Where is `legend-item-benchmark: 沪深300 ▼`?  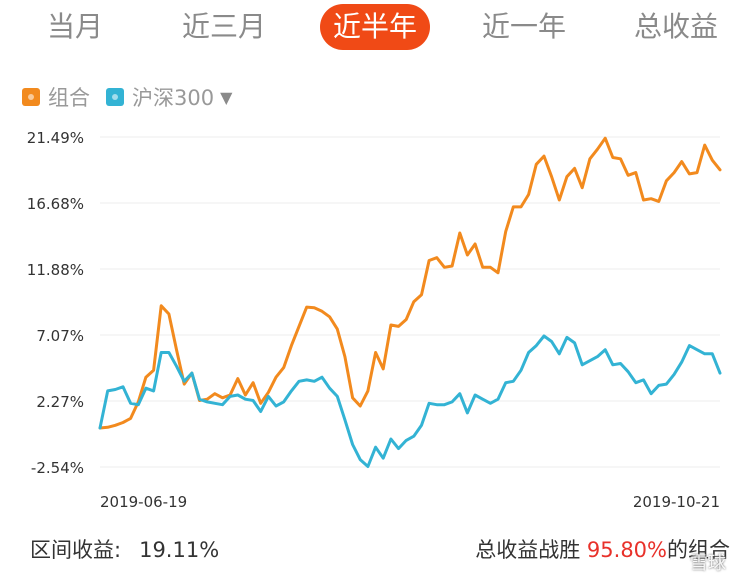 legend-item-benchmark: 沪深300 ▼ is located at coordinates (169, 97).